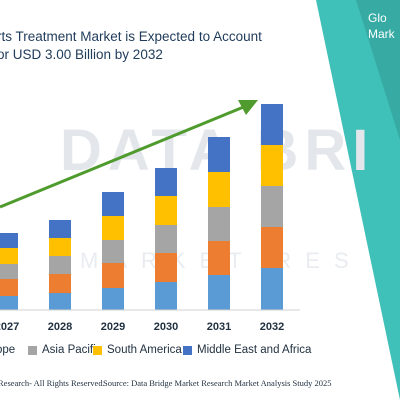 The height and width of the screenshot is (400, 400). I want to click on legend-item-4: Middle East and Africa, so click(247, 350).